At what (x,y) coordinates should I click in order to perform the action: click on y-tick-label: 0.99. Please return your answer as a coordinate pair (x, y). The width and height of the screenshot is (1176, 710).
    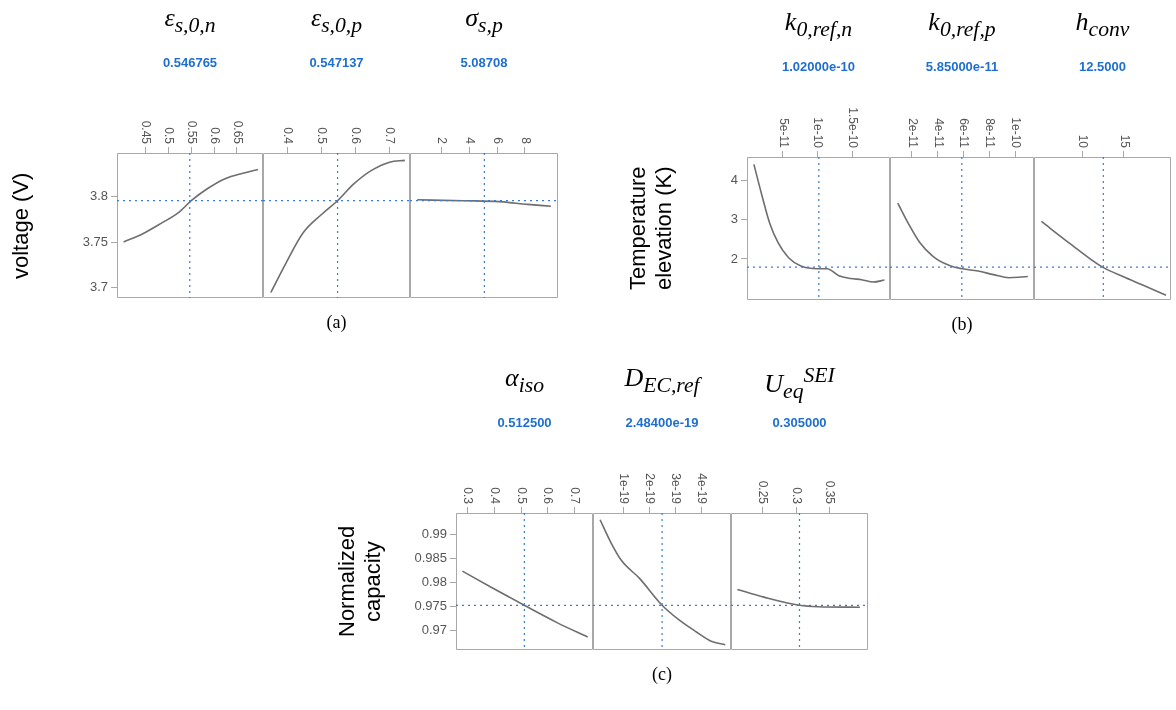
    Looking at the image, I should click on (434, 534).